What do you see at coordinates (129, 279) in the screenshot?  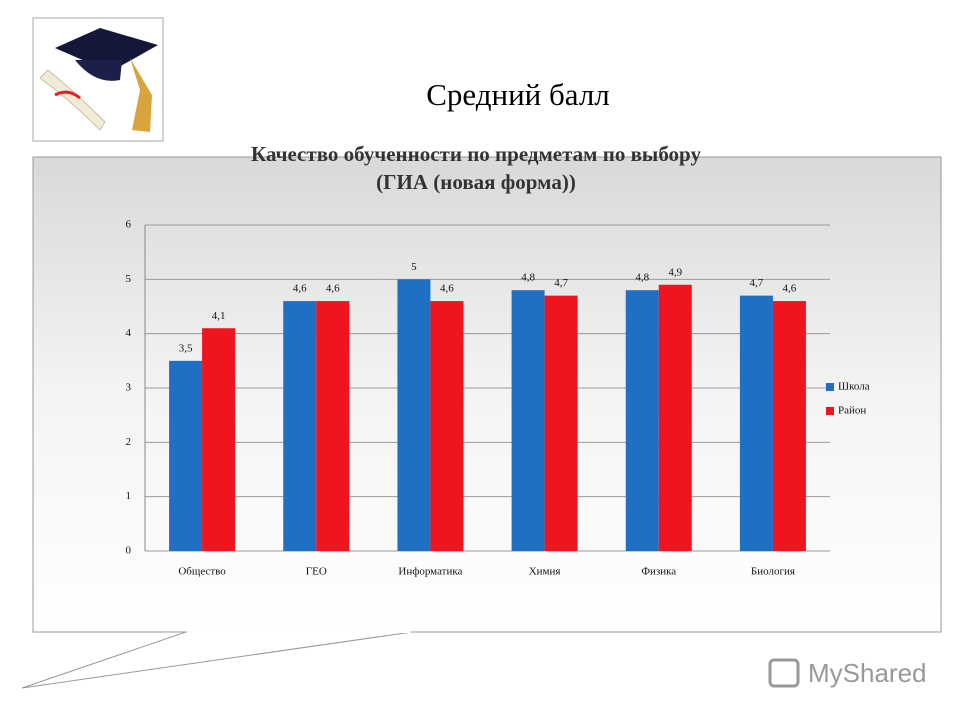 I see `y-tick-label: 5` at bounding box center [129, 279].